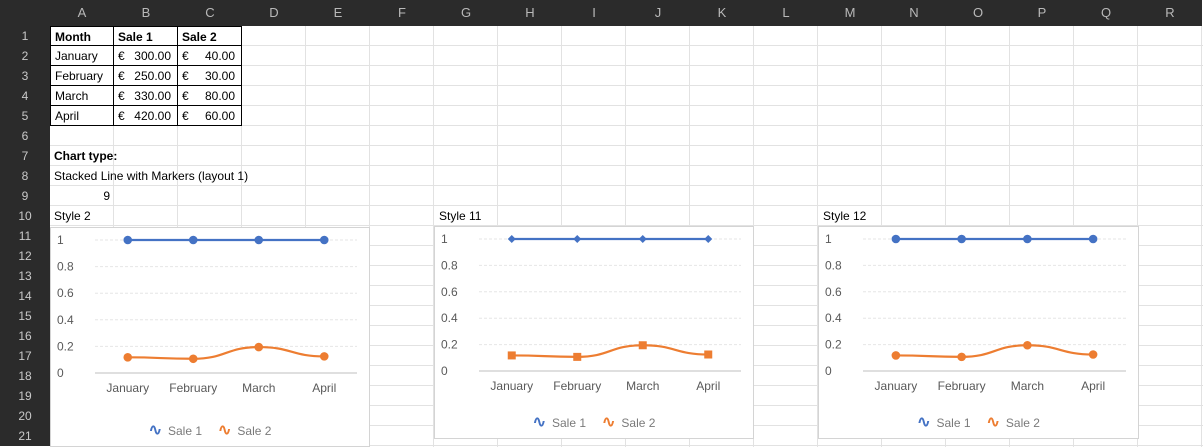  I want to click on chart-type-label: Chart type:, so click(86, 156).